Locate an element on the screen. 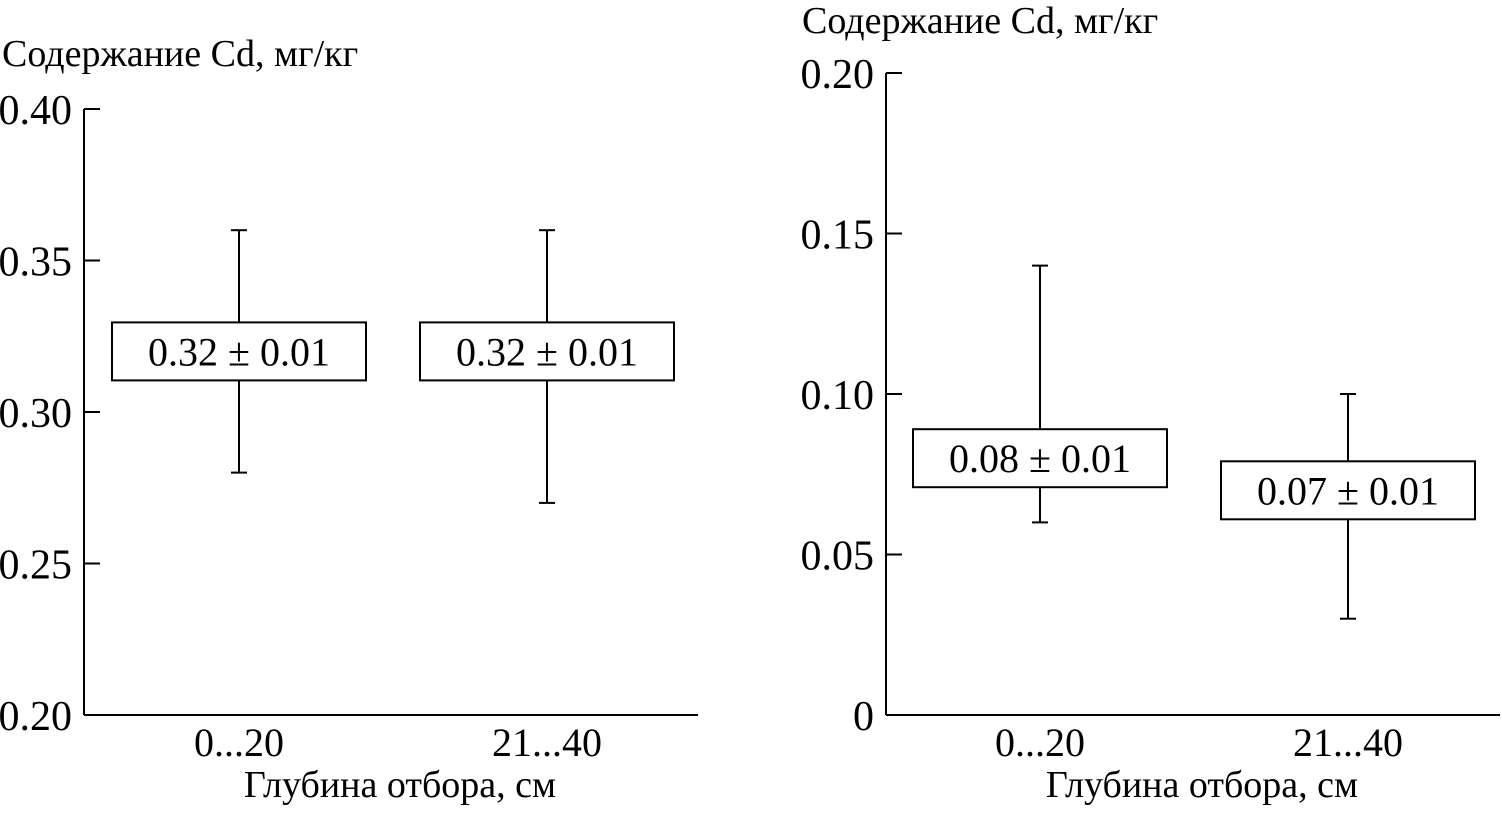  y-tick-label: 0.35 is located at coordinates (36, 263).